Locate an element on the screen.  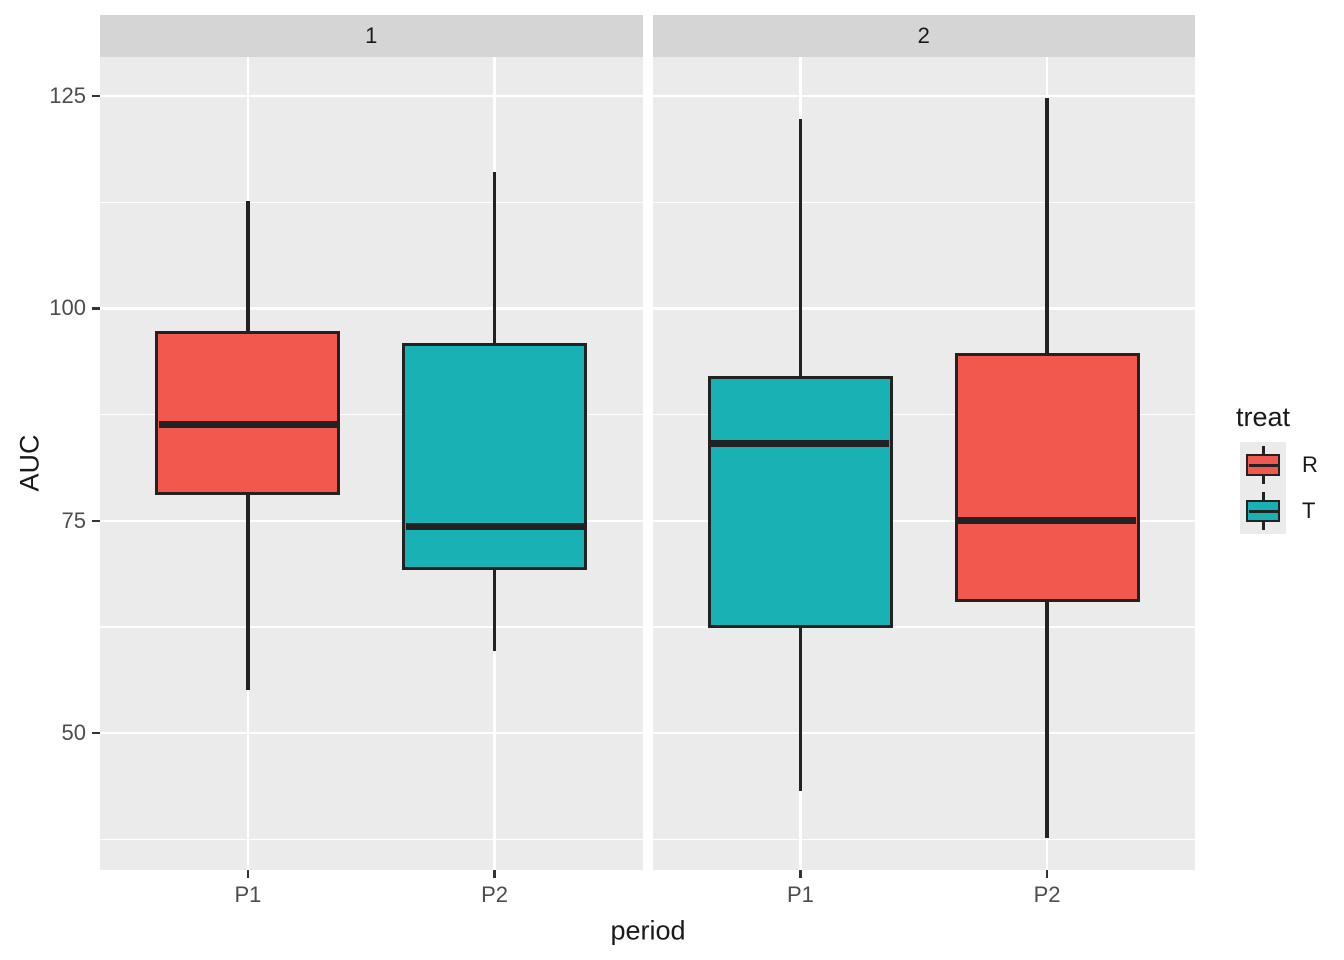
legend-title: treat is located at coordinates (1263, 417).